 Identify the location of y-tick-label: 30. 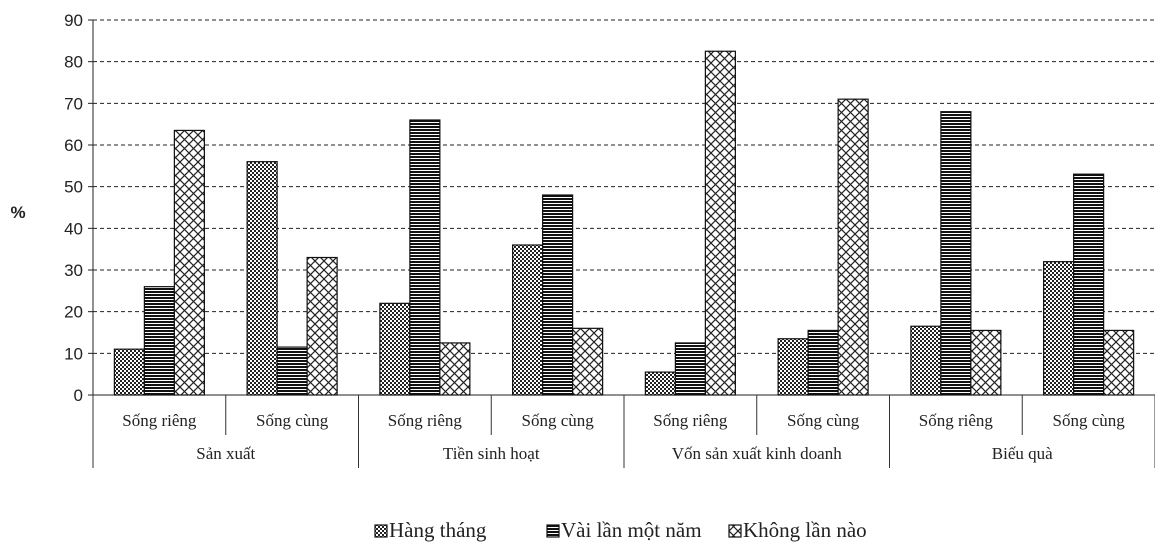
(73, 270).